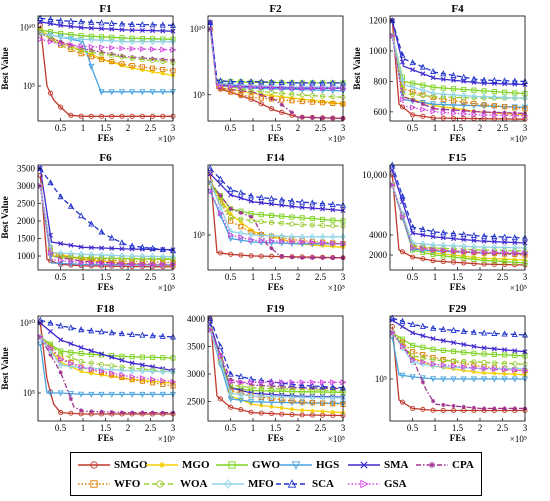  What do you see at coordinates (231, 128) in the screenshot?
I see `x-tick-label: 0.5` at bounding box center [231, 128].